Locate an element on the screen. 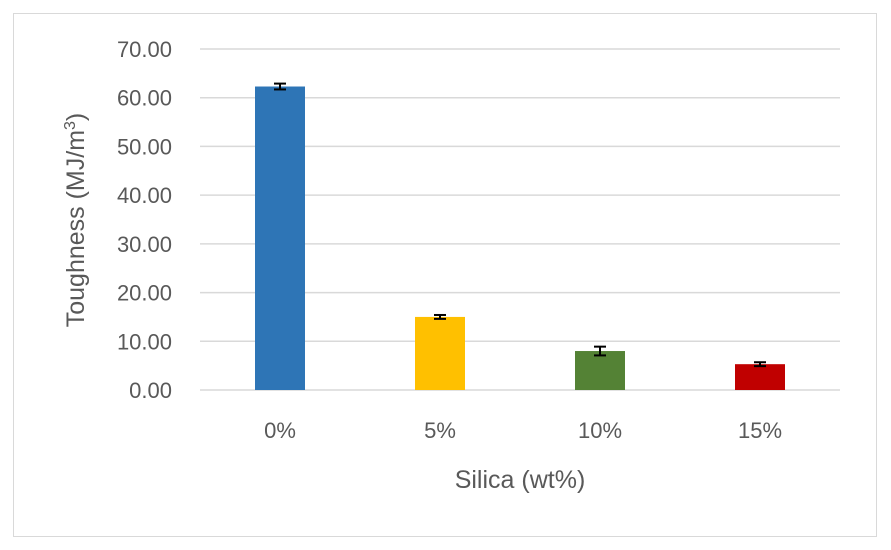  y-axis-title-close: ) is located at coordinates (76, 117).